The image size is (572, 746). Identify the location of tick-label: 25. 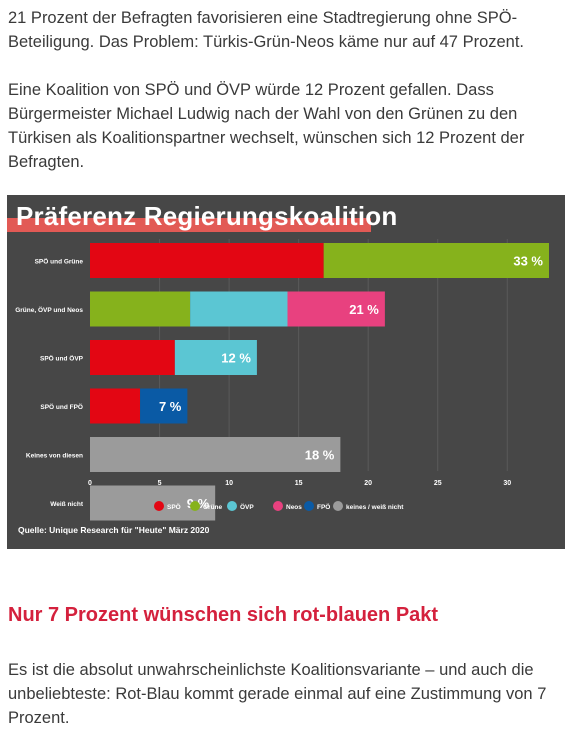
(438, 483).